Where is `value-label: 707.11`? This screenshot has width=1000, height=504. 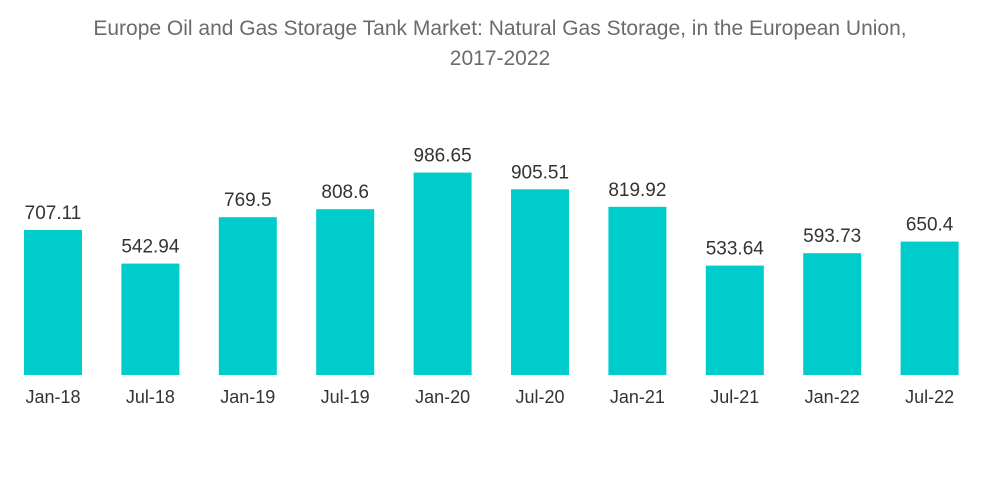
value-label: 707.11 is located at coordinates (53, 213).